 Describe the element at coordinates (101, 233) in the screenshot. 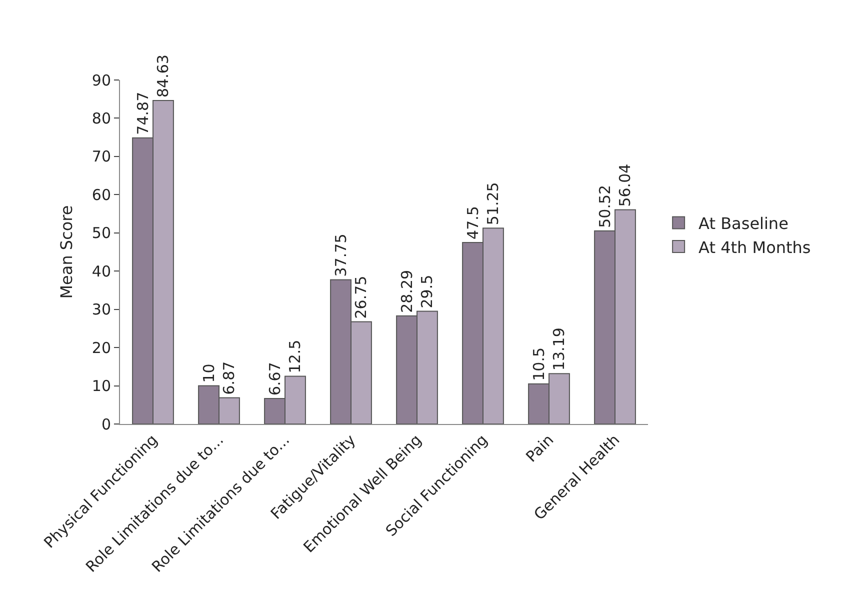

I see `y-tick-label: 50` at that location.